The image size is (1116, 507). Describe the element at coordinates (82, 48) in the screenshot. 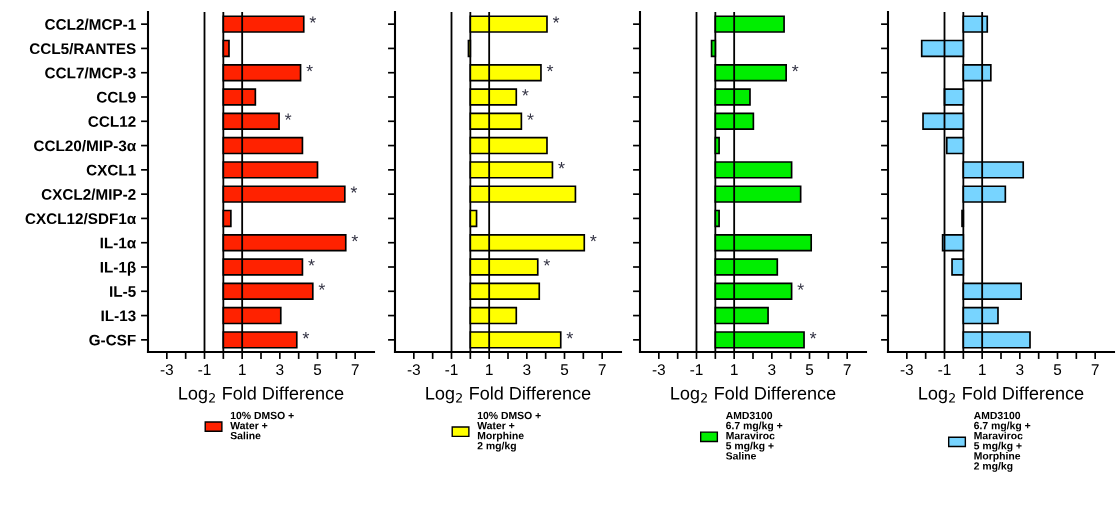

I see `y-tick-label: CCL5/RANTES` at that location.